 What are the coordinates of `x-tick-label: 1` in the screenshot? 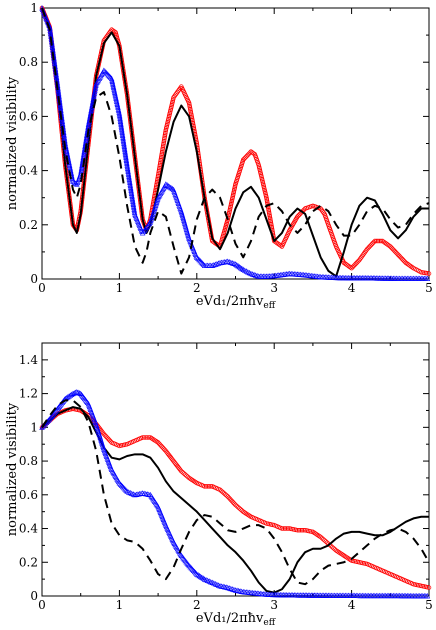 It's located at (120, 605).